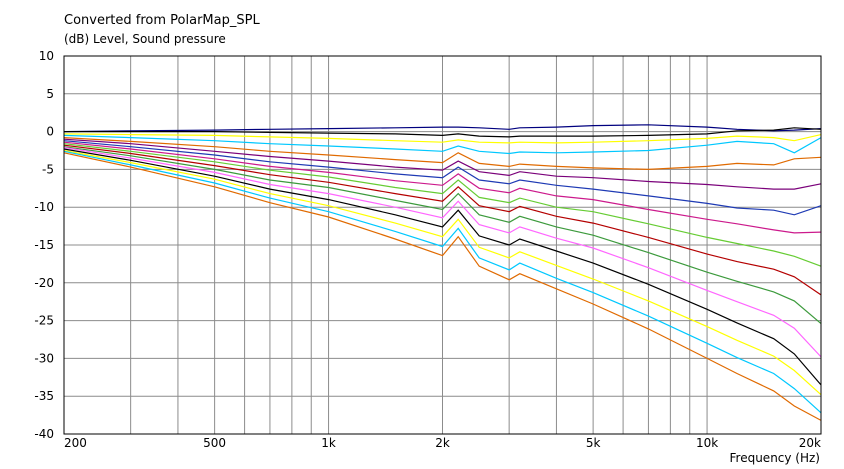  What do you see at coordinates (707, 443) in the screenshot?
I see `x-tick-label: 10k` at bounding box center [707, 443].